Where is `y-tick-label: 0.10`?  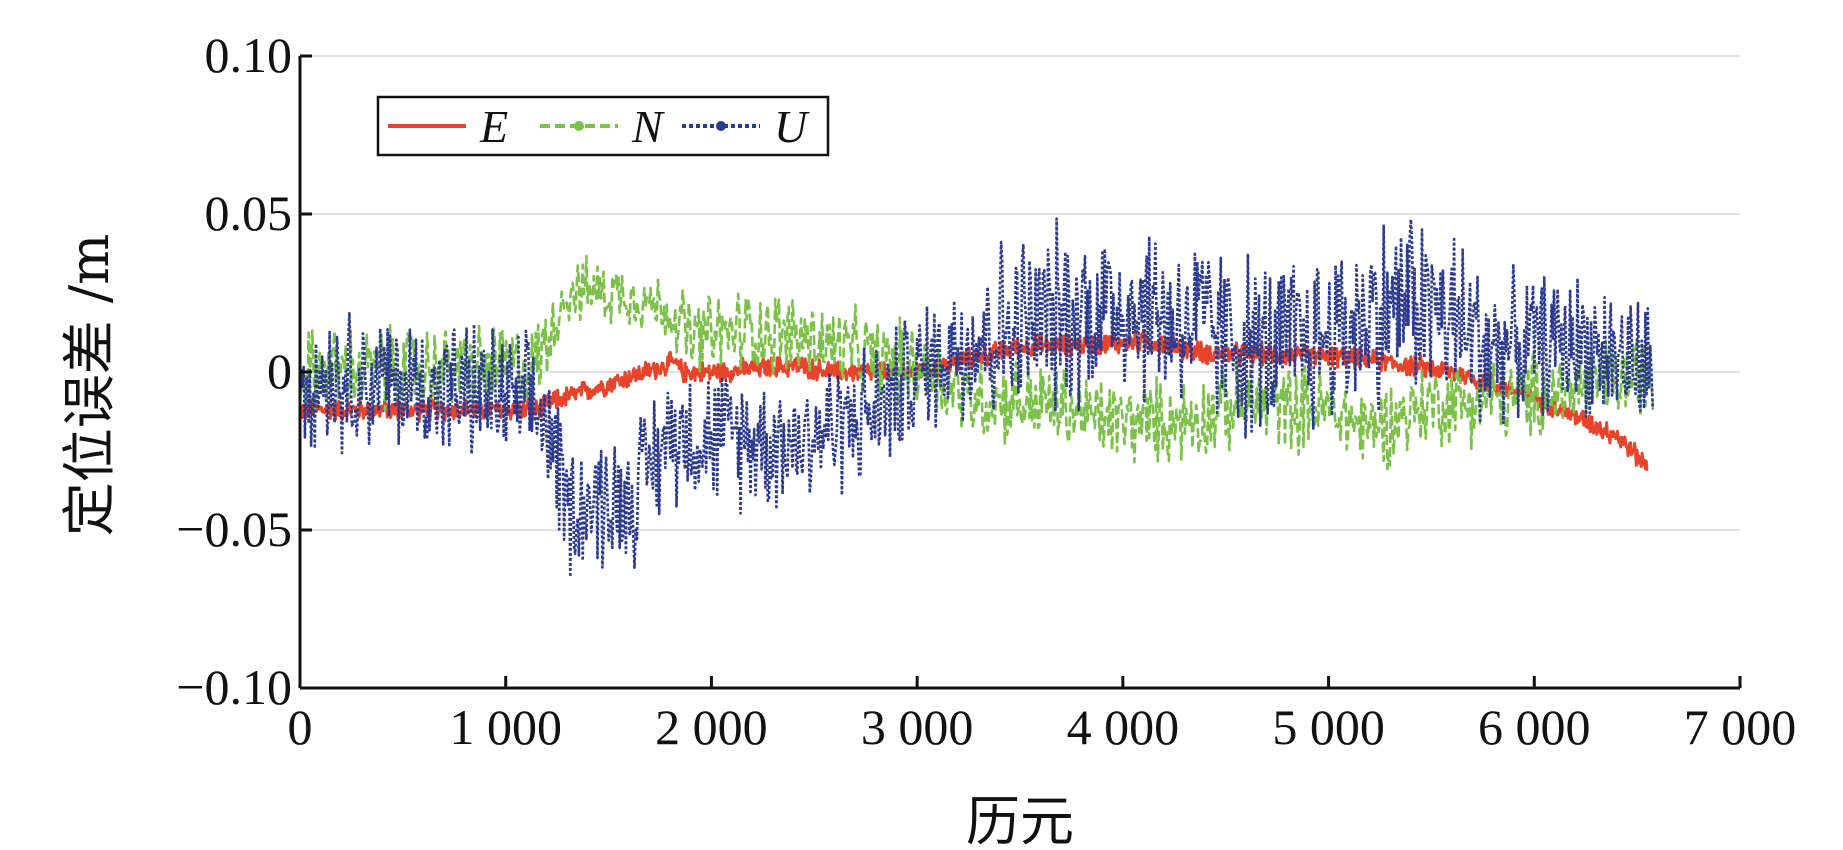
y-tick-label: 0.10 is located at coordinates (249, 55).